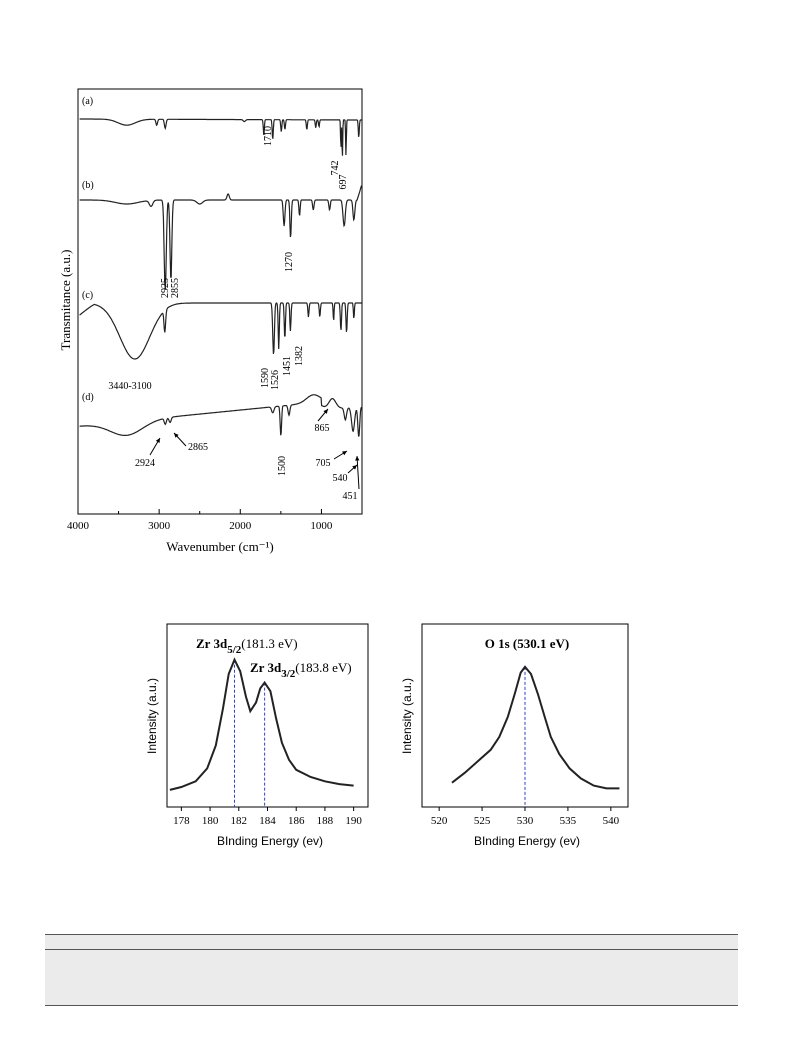  I want to click on xps-x-tick-label: 525, so click(482, 821).